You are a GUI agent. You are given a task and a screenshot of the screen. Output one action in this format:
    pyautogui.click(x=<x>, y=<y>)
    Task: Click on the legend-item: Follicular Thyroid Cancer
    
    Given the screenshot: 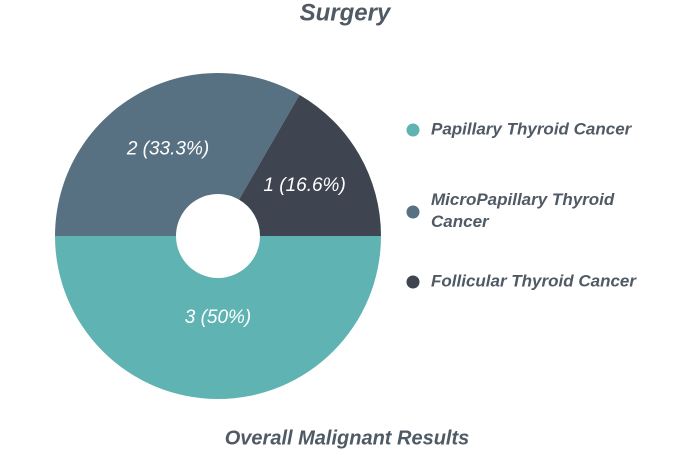 What is the action you would take?
    pyautogui.click(x=521, y=280)
    